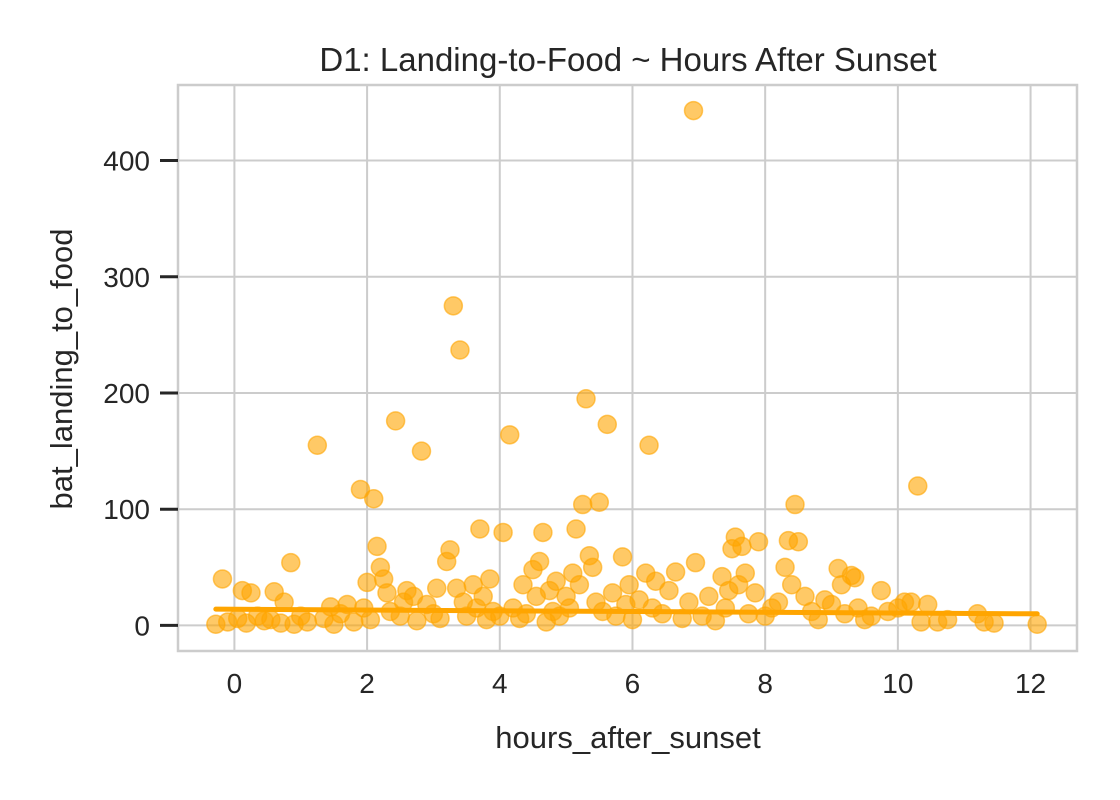 This screenshot has width=1120, height=800. What do you see at coordinates (126, 393) in the screenshot?
I see `y-tick-label: 200` at bounding box center [126, 393].